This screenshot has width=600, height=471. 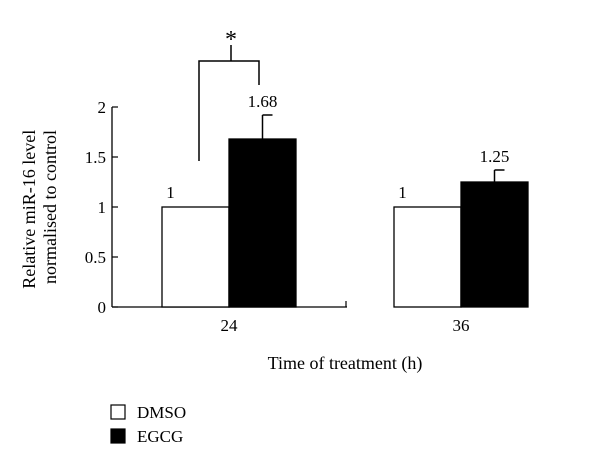 What do you see at coordinates (95, 157) in the screenshot?
I see `y-tick-label: 1.5` at bounding box center [95, 157].